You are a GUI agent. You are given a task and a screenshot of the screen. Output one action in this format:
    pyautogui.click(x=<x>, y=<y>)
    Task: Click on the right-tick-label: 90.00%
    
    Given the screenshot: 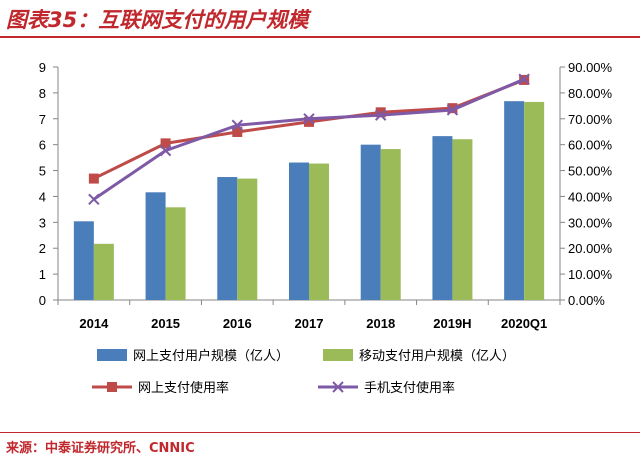 What is the action you would take?
    pyautogui.click(x=590, y=67)
    